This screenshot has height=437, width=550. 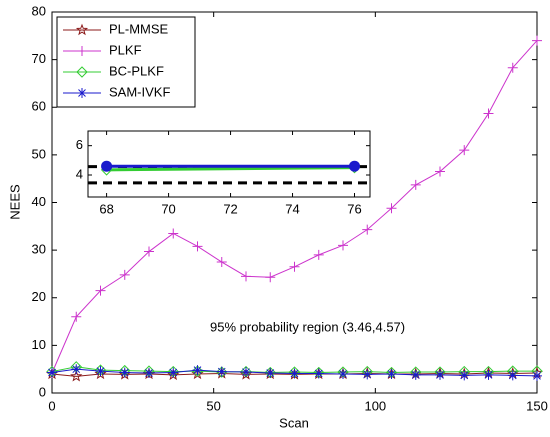 I want to click on annotation: 95% probability region (3.46,4.57), so click(x=307, y=326).